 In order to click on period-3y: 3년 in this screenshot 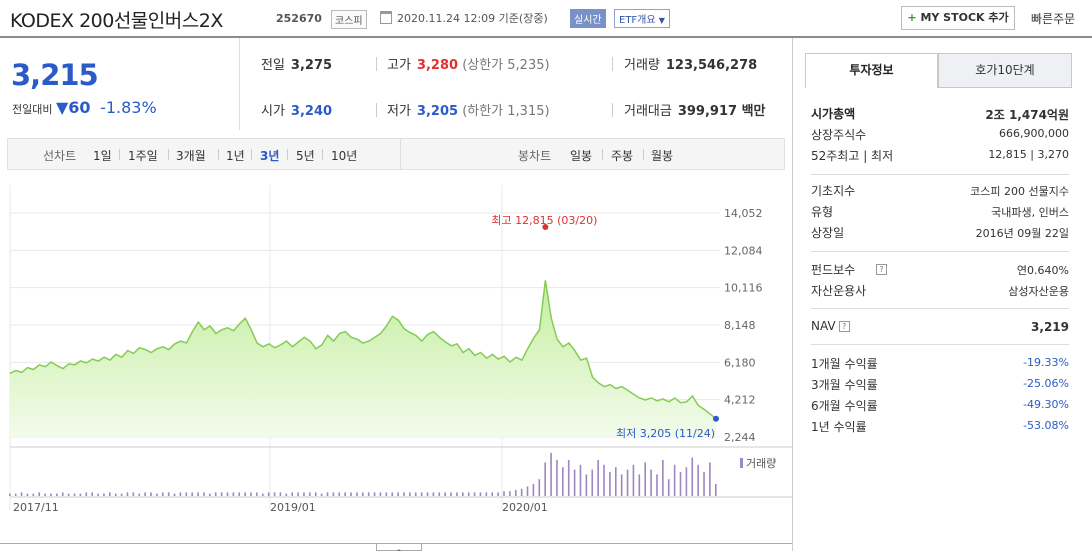, I will do `click(270, 156)`.